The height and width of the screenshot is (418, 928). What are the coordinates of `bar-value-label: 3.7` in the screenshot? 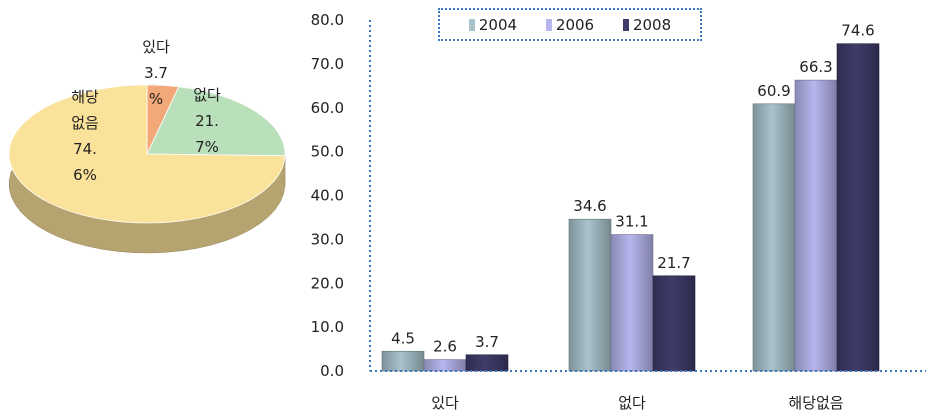 It's located at (487, 342).